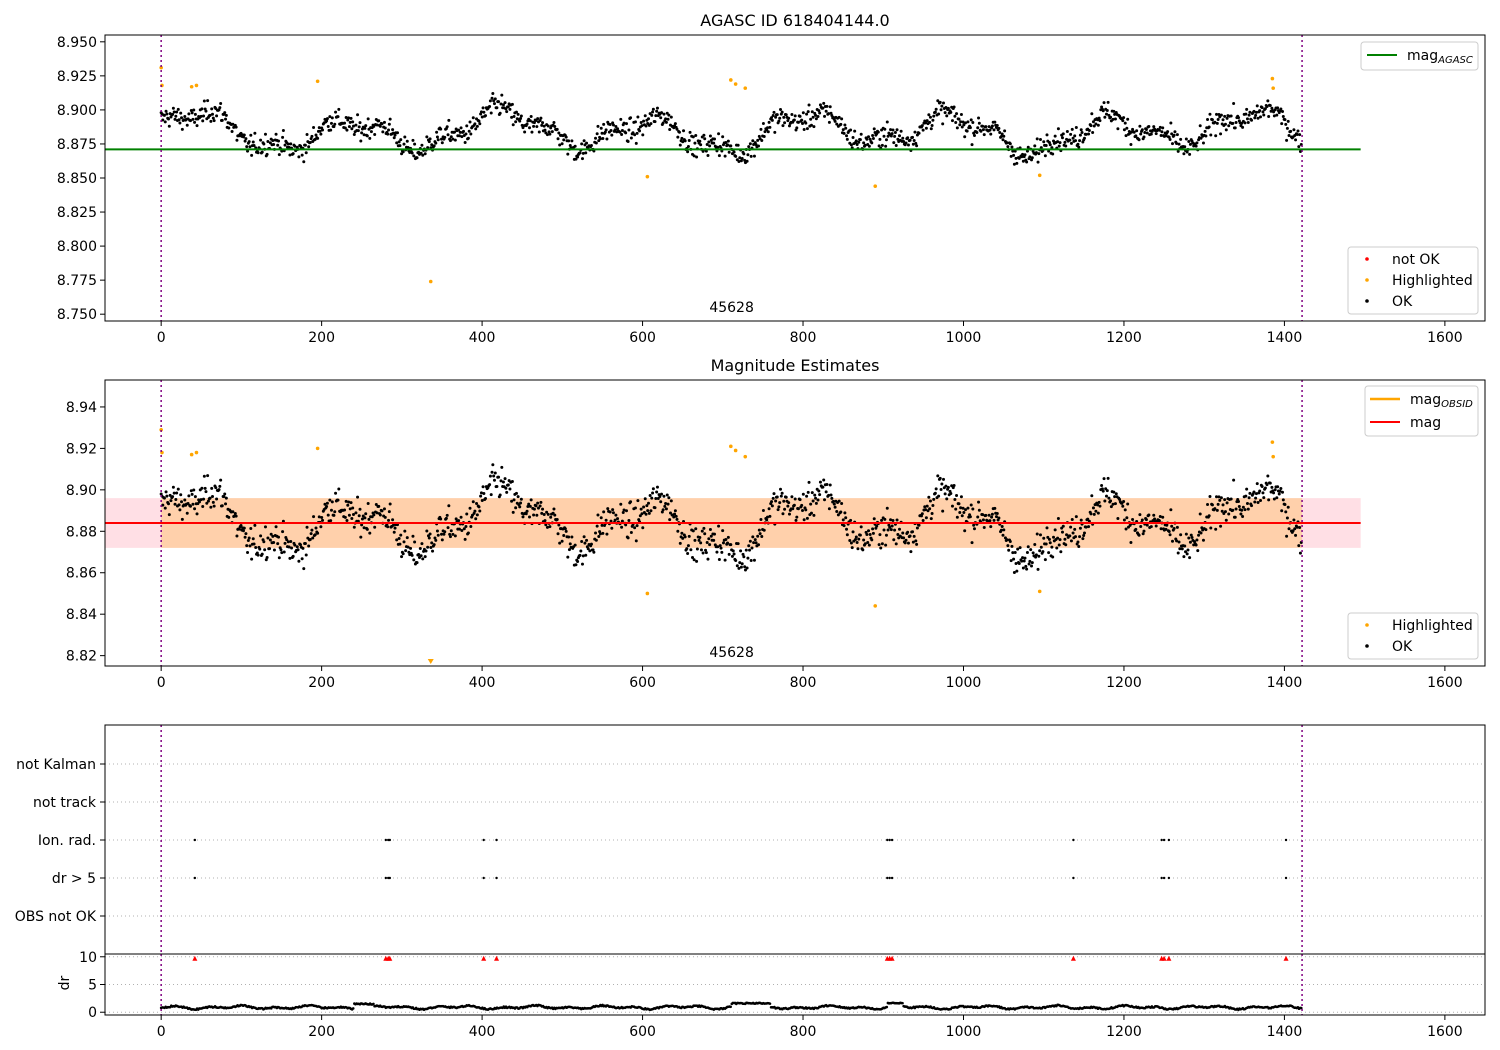  I want to click on obsid-annotation: 45628, so click(731, 653).